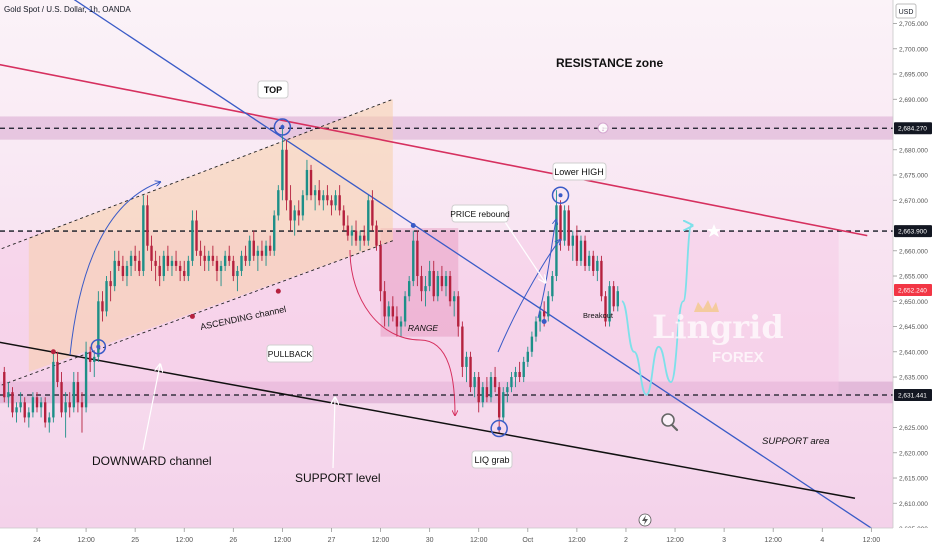  What do you see at coordinates (912, 396) in the screenshot?
I see `price-tag-label: 2,631.441` at bounding box center [912, 396].